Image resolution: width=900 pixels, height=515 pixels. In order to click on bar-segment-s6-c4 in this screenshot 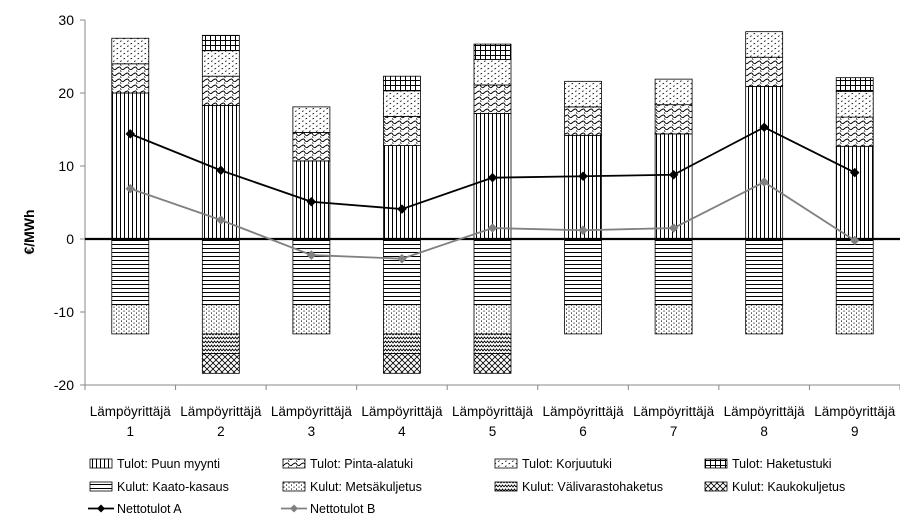, I will do `click(492, 344)`.